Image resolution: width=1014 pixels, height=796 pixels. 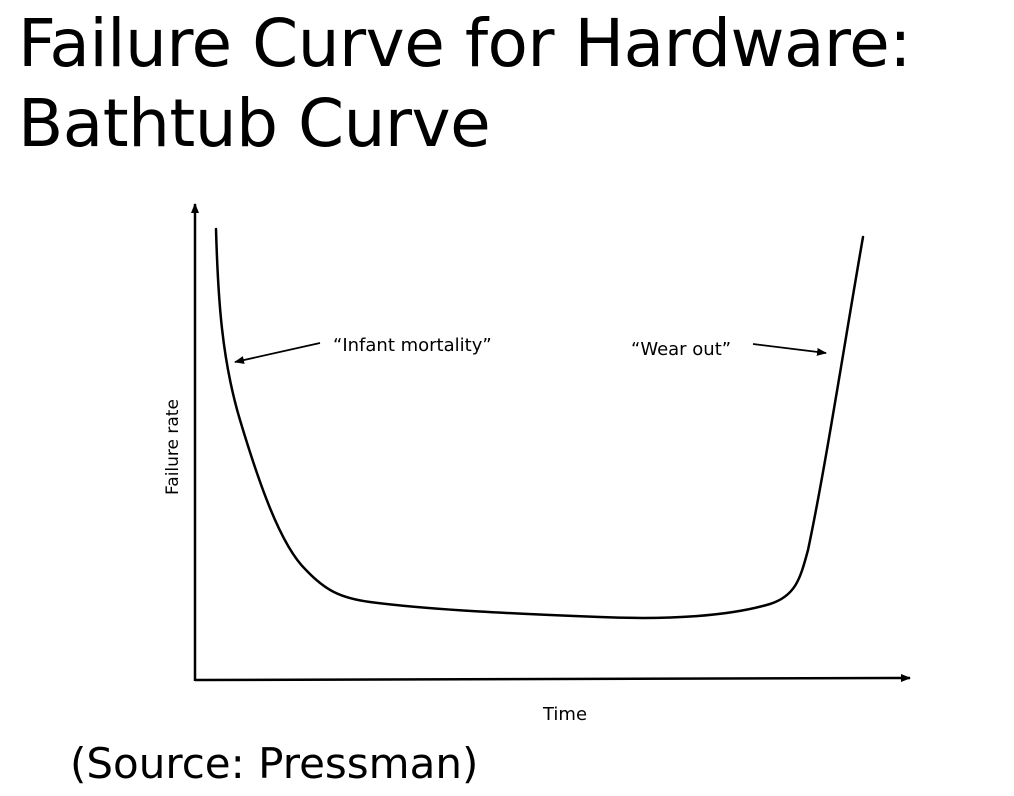 What do you see at coordinates (789, 349) in the screenshot?
I see `wear-out-arrow` at bounding box center [789, 349].